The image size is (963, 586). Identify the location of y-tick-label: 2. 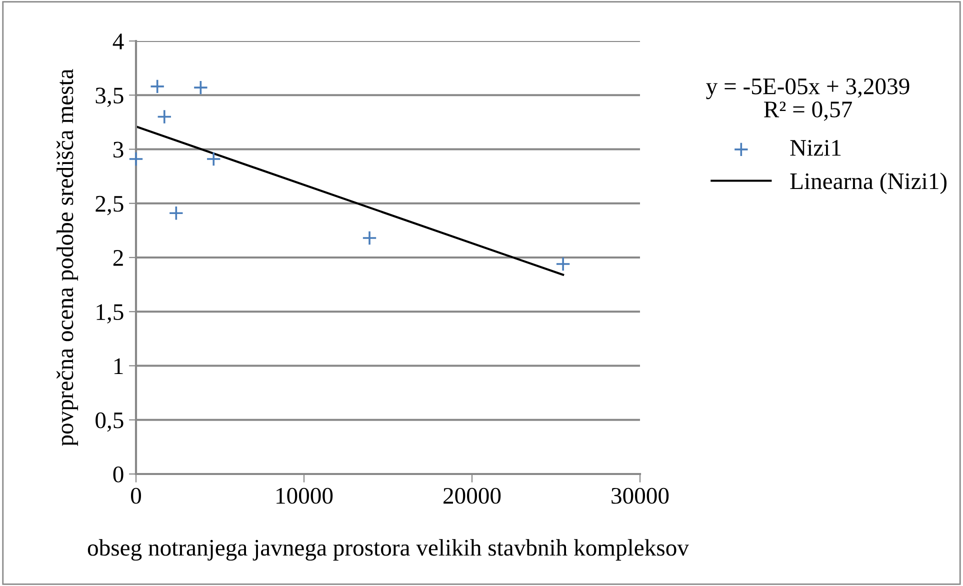
(118, 258).